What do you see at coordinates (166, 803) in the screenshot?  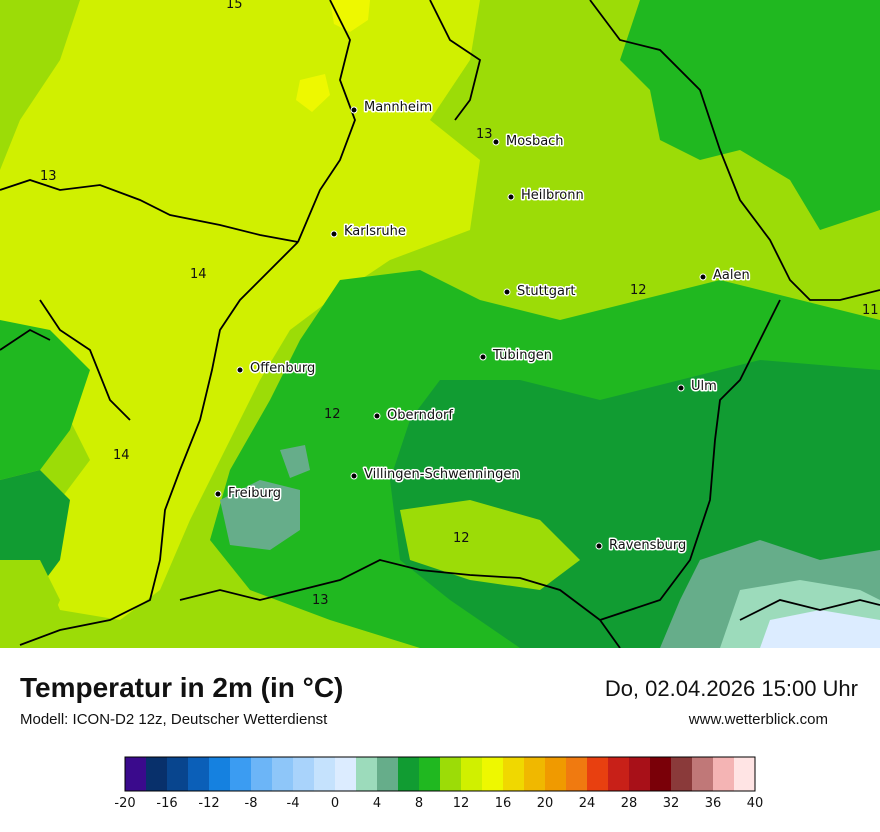 I see `legend-tick-label: -16` at bounding box center [166, 803].